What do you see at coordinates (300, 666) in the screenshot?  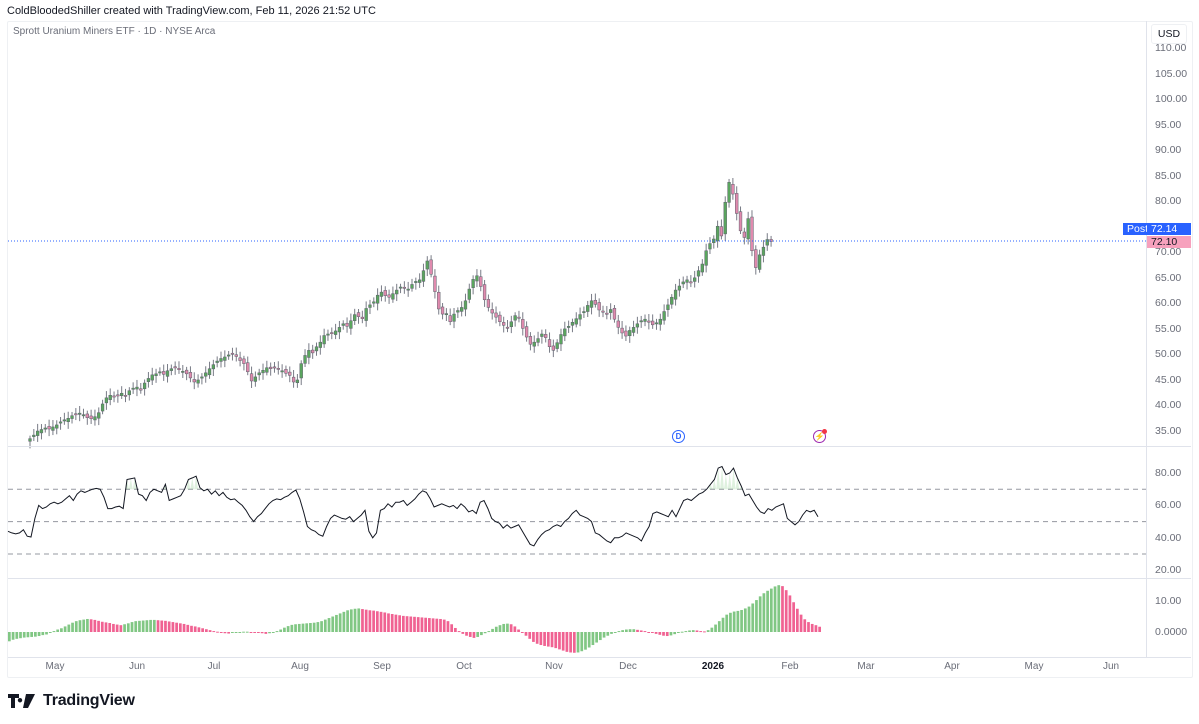 I see `time-tick-label: Aug` at bounding box center [300, 666].